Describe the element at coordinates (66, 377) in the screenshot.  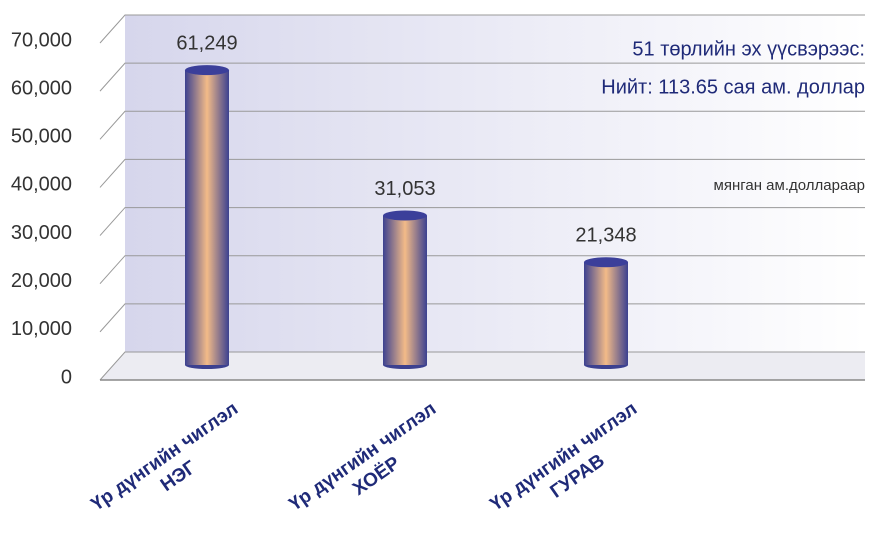
I see `y-tick-label: 0` at that location.